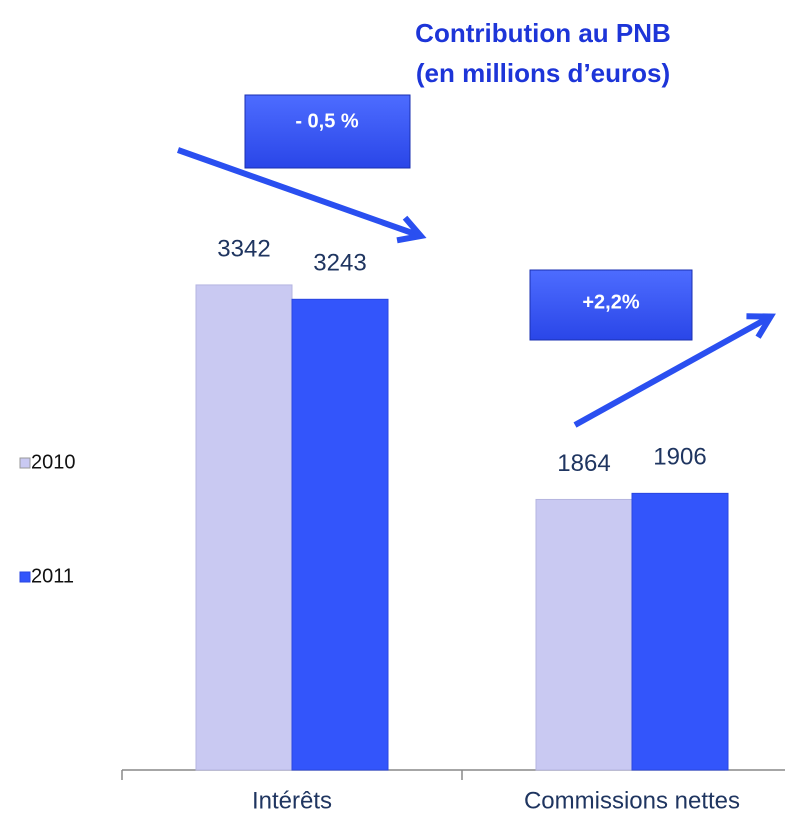  What do you see at coordinates (53, 462) in the screenshot?
I see `legend-label: 2010` at bounding box center [53, 462].